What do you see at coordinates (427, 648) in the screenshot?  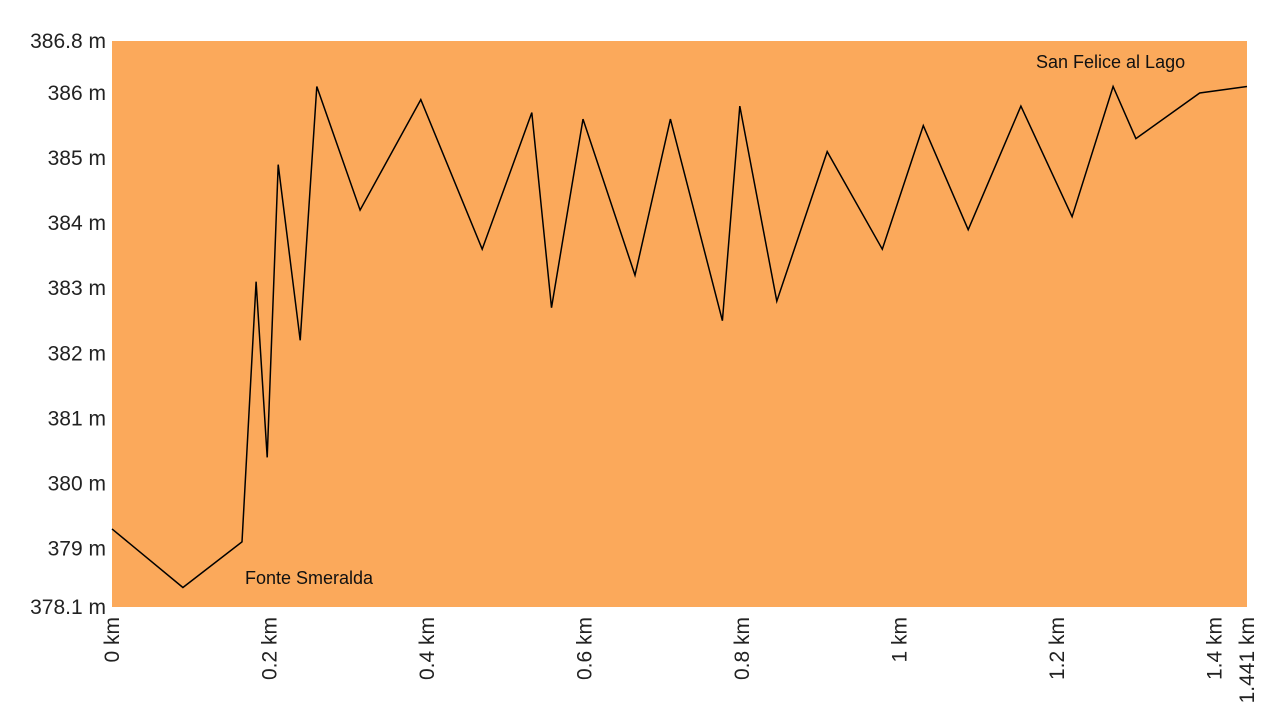 I see `x-tick-label: 0.4 km` at bounding box center [427, 648].